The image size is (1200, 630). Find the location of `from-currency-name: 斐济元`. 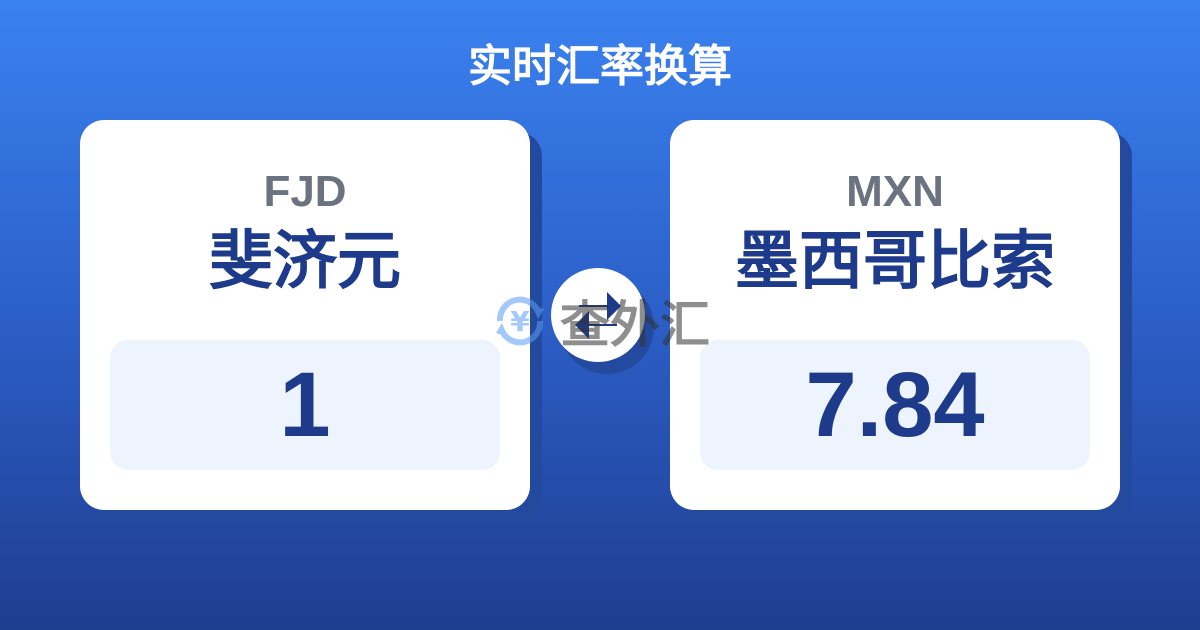

from-currency-name: 斐济元 is located at coordinates (305, 262).